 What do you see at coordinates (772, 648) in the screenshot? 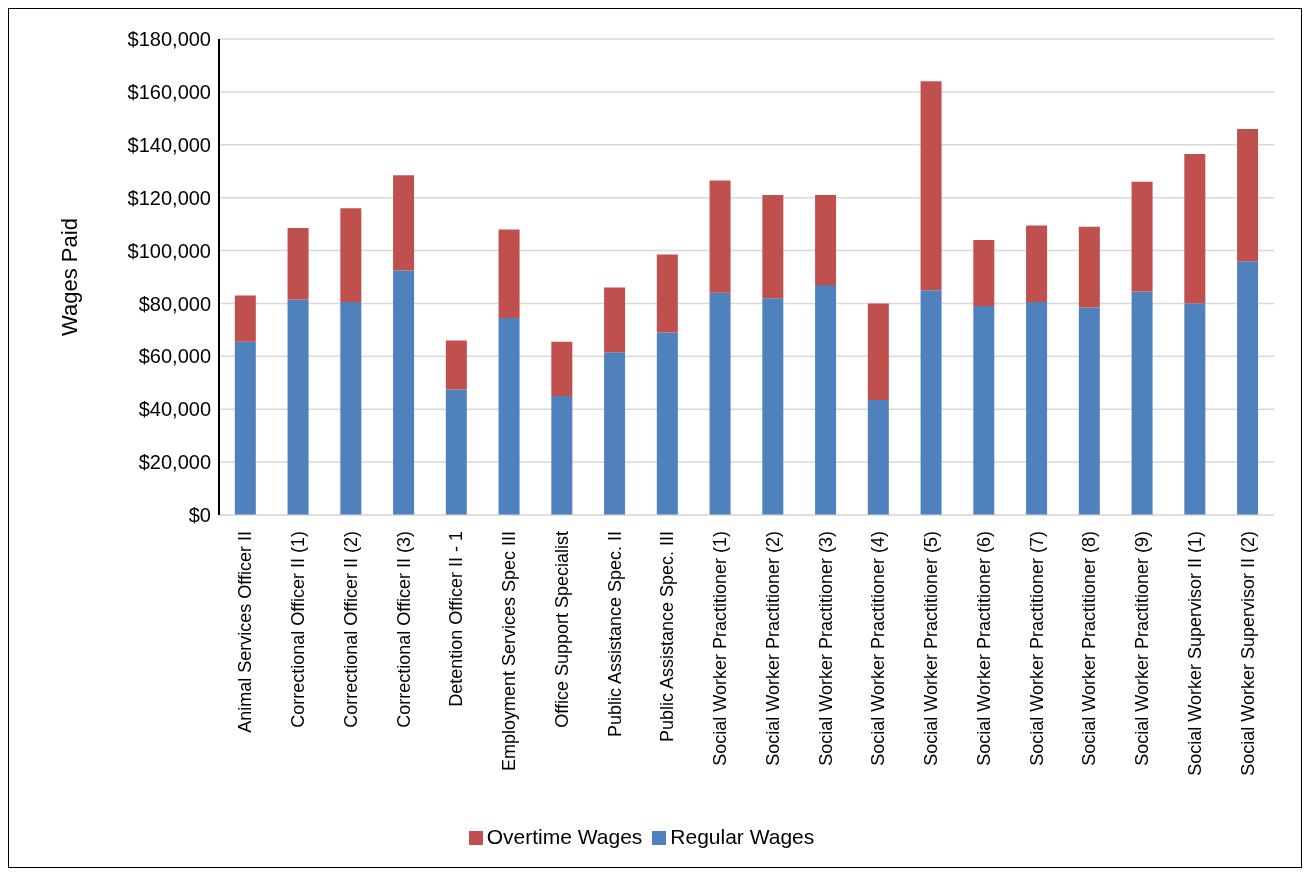
I see `x-tick-label: Social Worker Practitioner (2)` at bounding box center [772, 648].